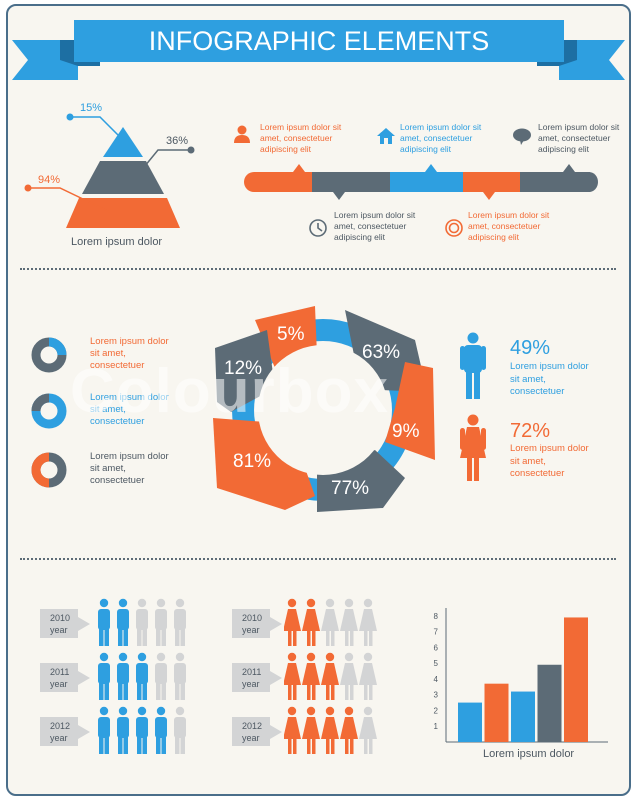 The height and width of the screenshot is (800, 637). I want to click on y-tick-label: 5, so click(436, 663).